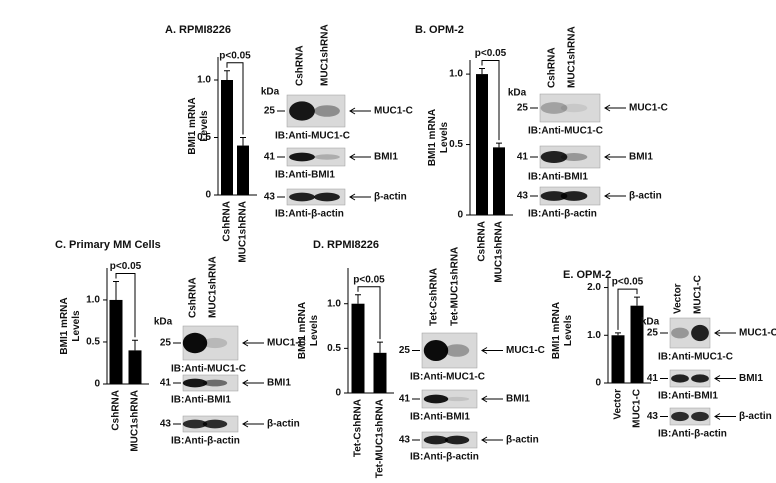 Image resolution: width=776 pixels, height=483 pixels. I want to click on panel-title: D. RPMI8226, so click(346, 245).